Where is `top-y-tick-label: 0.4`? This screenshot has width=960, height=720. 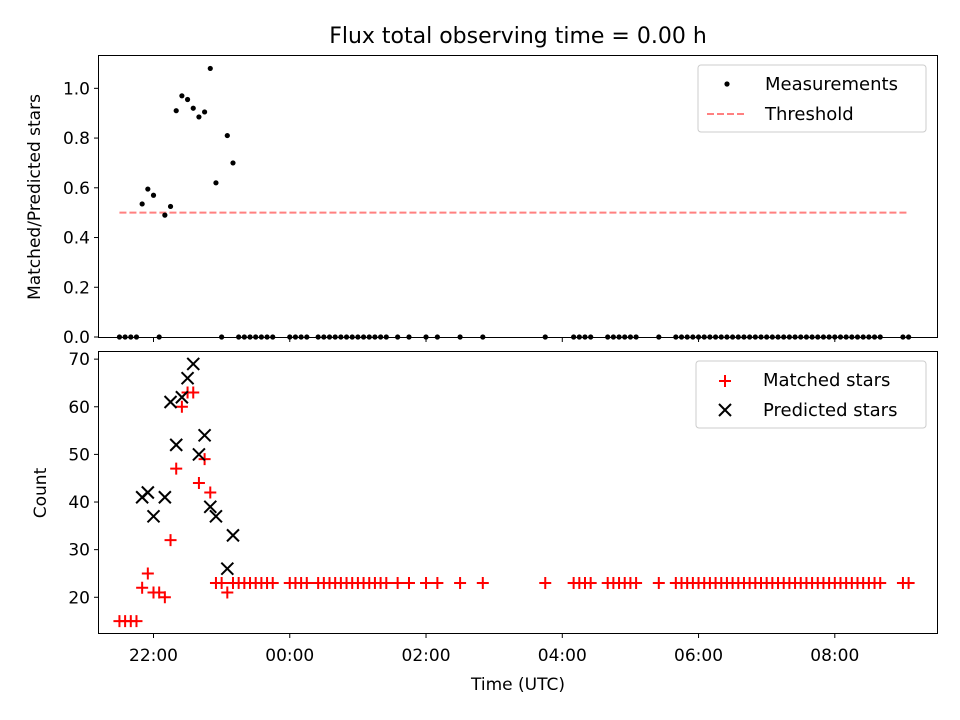
top-y-tick-label: 0.4 is located at coordinates (76, 239).